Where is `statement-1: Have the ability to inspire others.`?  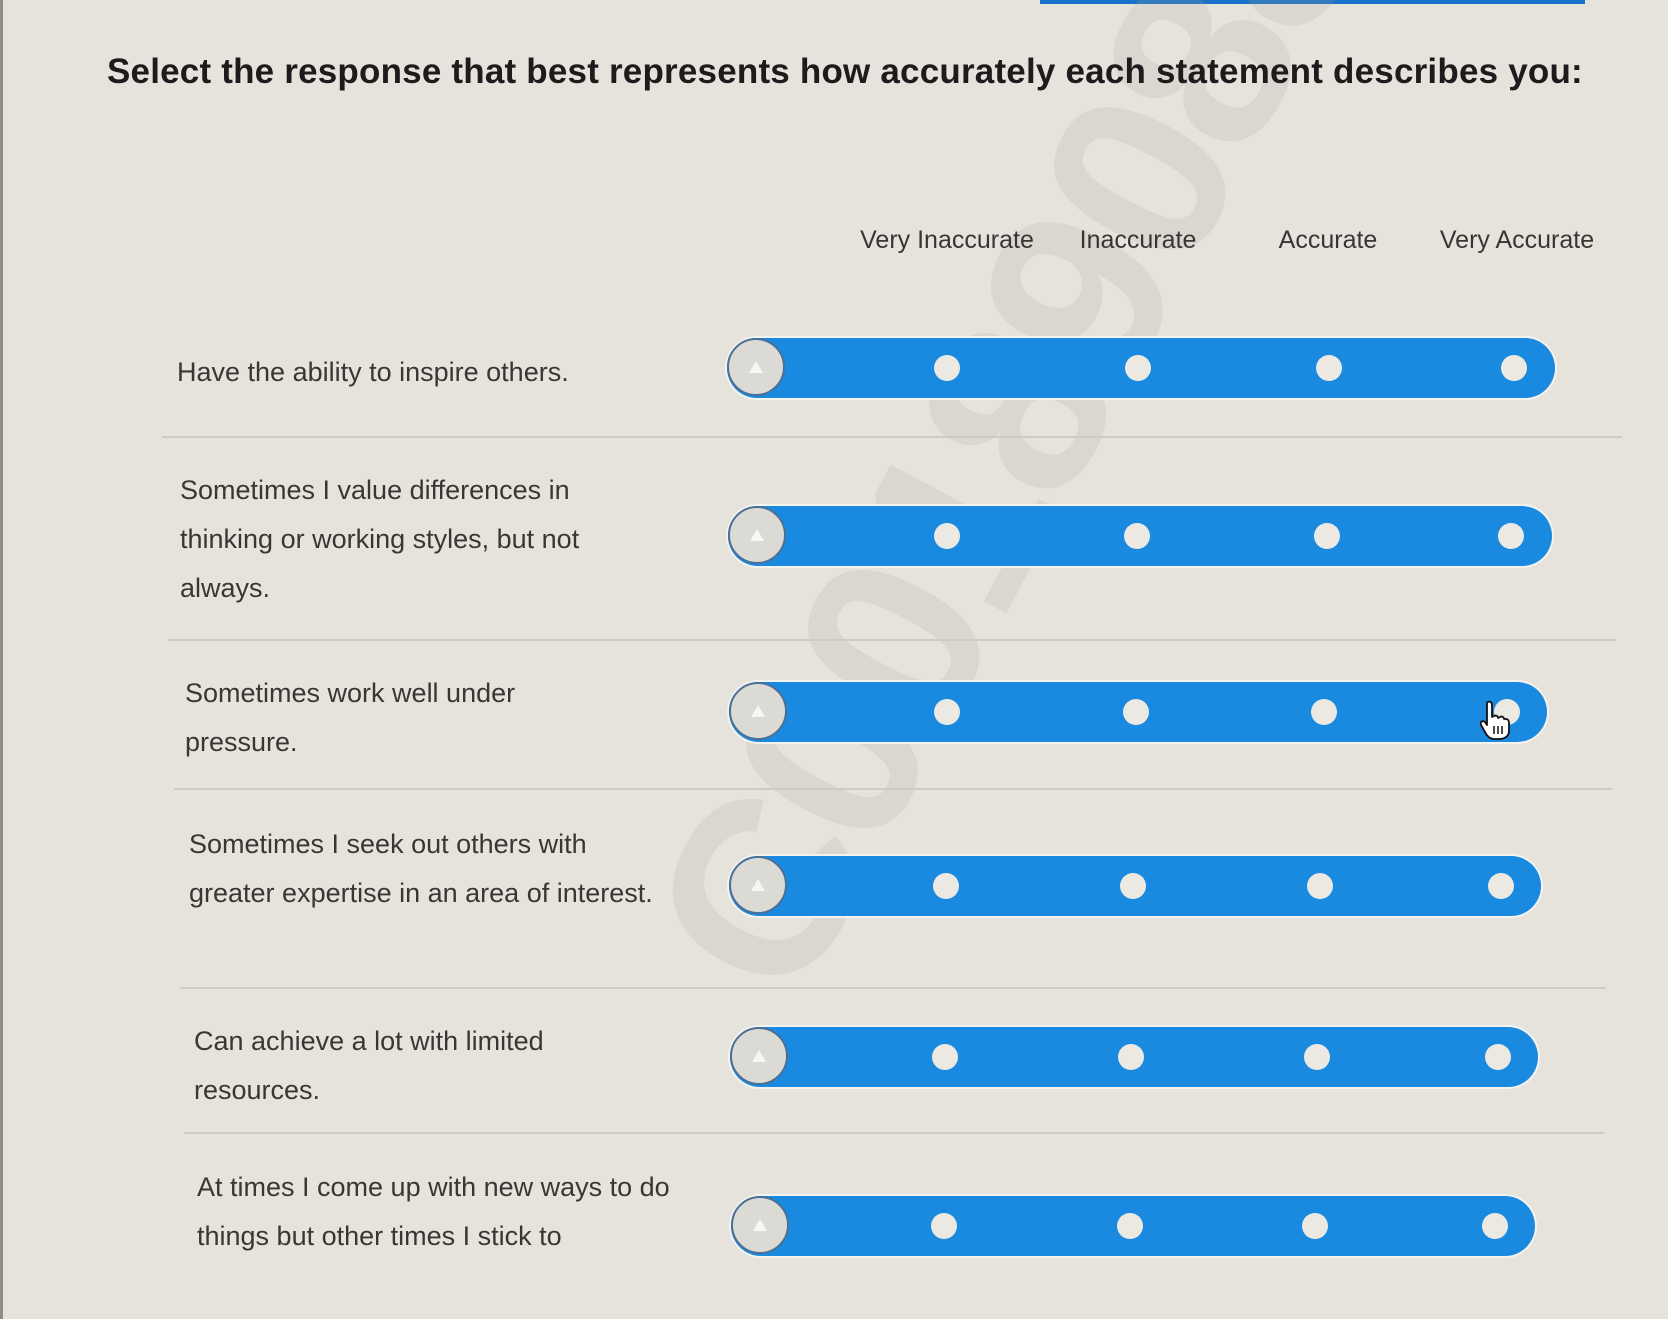
statement-1: Have the ability to inspire others. is located at coordinates (373, 372).